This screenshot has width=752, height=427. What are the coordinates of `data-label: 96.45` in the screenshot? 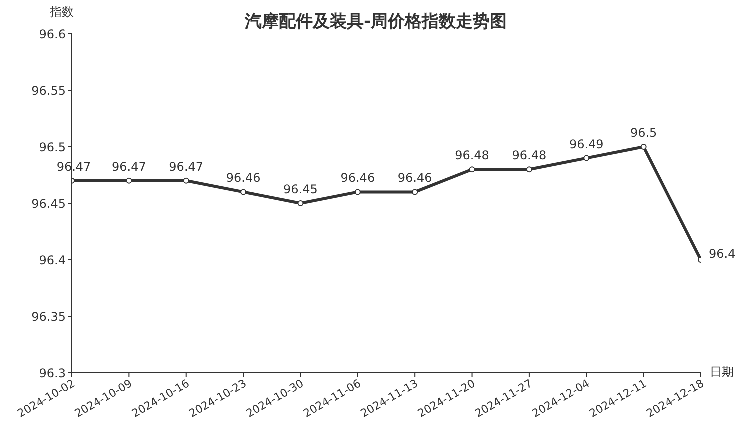 It's located at (301, 189).